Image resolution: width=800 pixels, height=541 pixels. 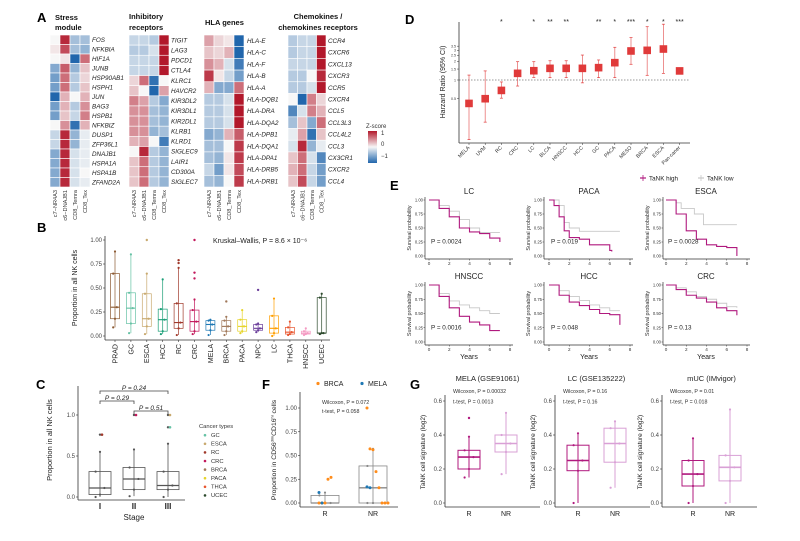 I want to click on x-tick-label: NPC, so click(x=259, y=351).